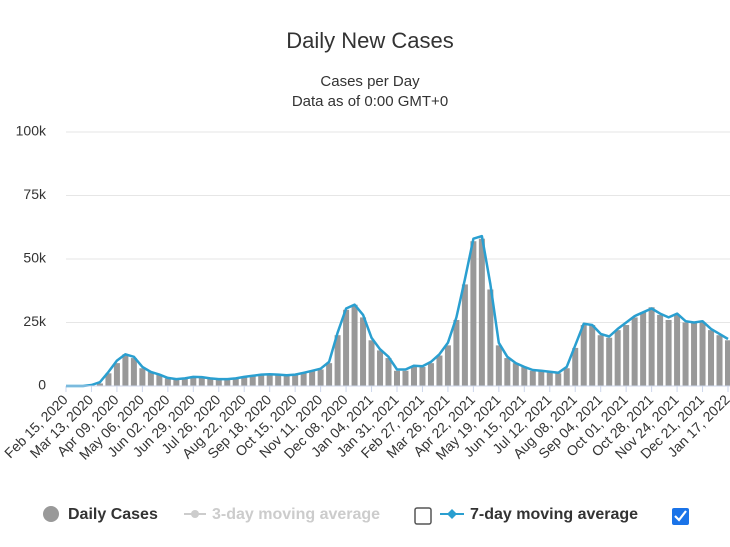 The width and height of the screenshot is (730, 547). What do you see at coordinates (35, 258) in the screenshot?
I see `y-tick-label: 50k` at bounding box center [35, 258].